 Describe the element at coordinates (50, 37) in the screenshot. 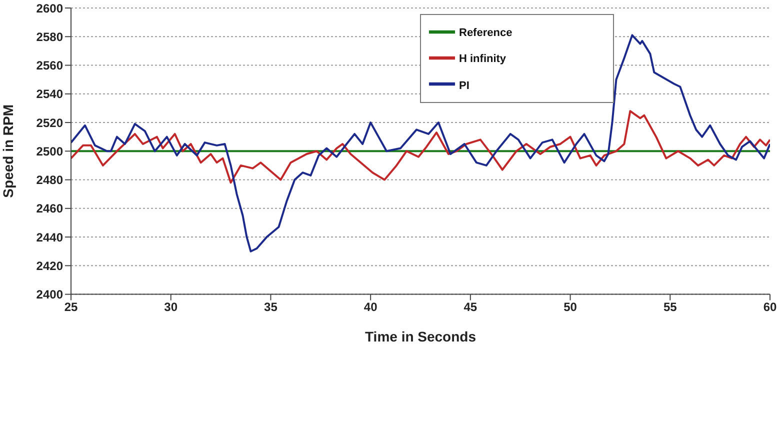

I see `y-tick-label: 2580` at that location.